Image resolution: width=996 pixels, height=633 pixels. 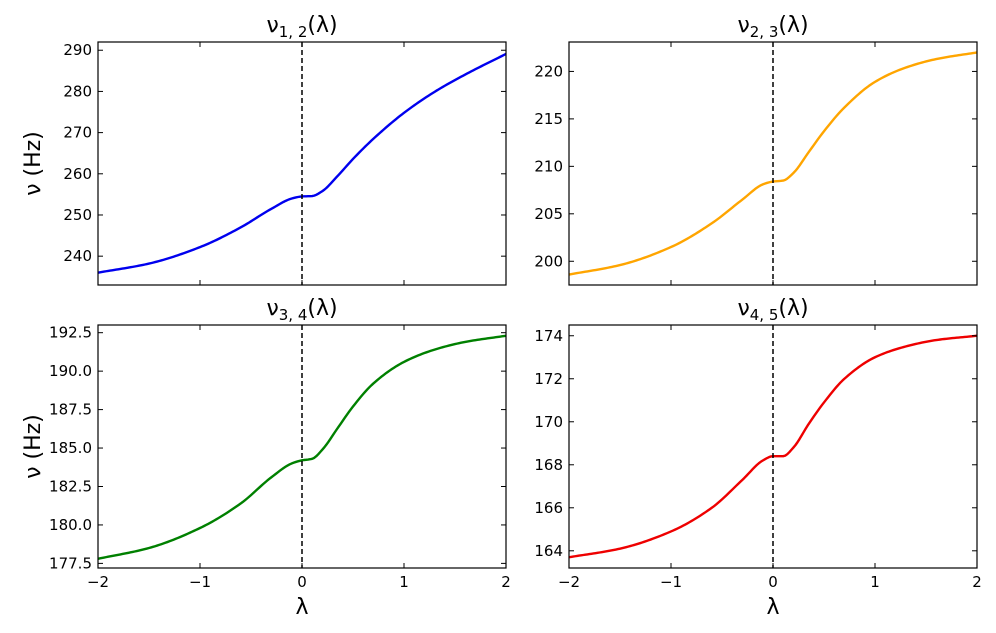 What do you see at coordinates (70, 333) in the screenshot?
I see `y-tick-label: 192.5` at bounding box center [70, 333].